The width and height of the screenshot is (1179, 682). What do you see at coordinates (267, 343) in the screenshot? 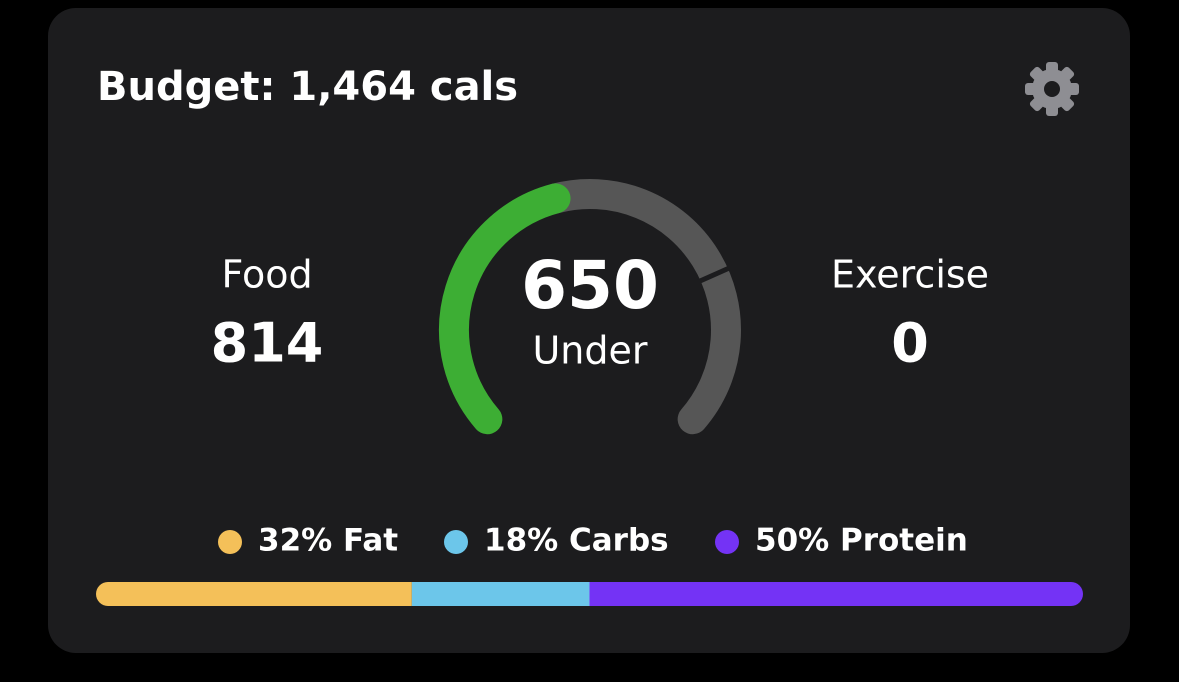
I see `food-value: 814` at bounding box center [267, 343].